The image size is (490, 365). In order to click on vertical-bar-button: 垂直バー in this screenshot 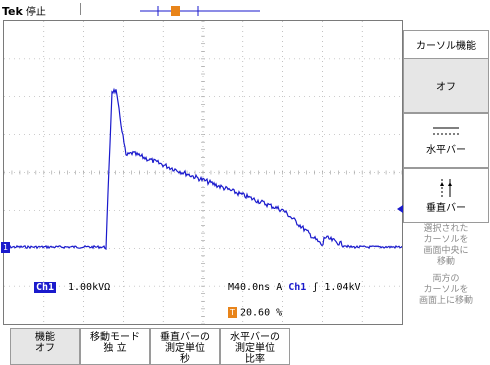, I will do `click(446, 195)`.